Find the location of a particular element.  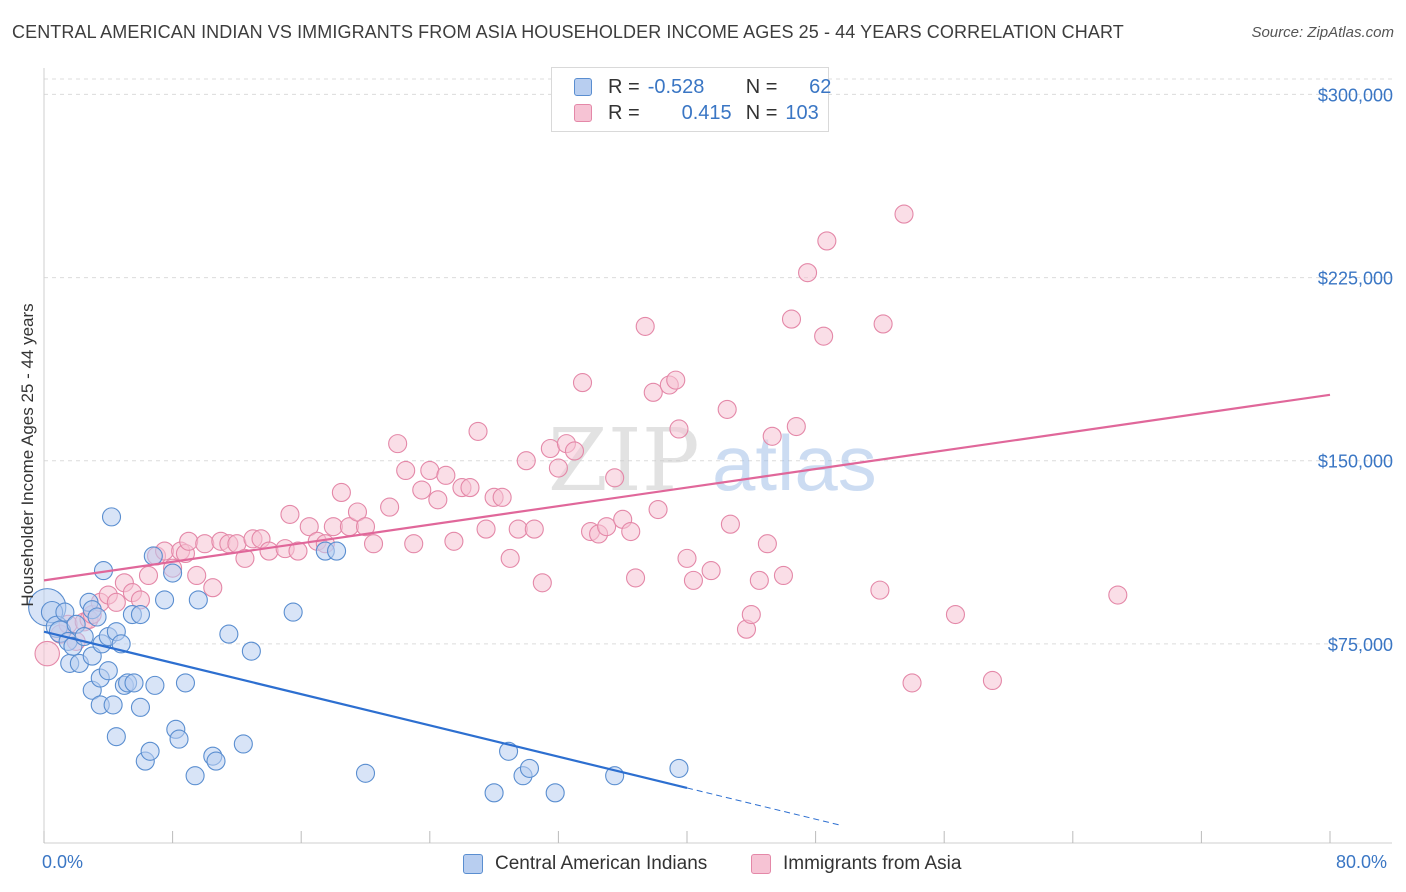

y-tick-label: $300,000 is located at coordinates (1355, 95).